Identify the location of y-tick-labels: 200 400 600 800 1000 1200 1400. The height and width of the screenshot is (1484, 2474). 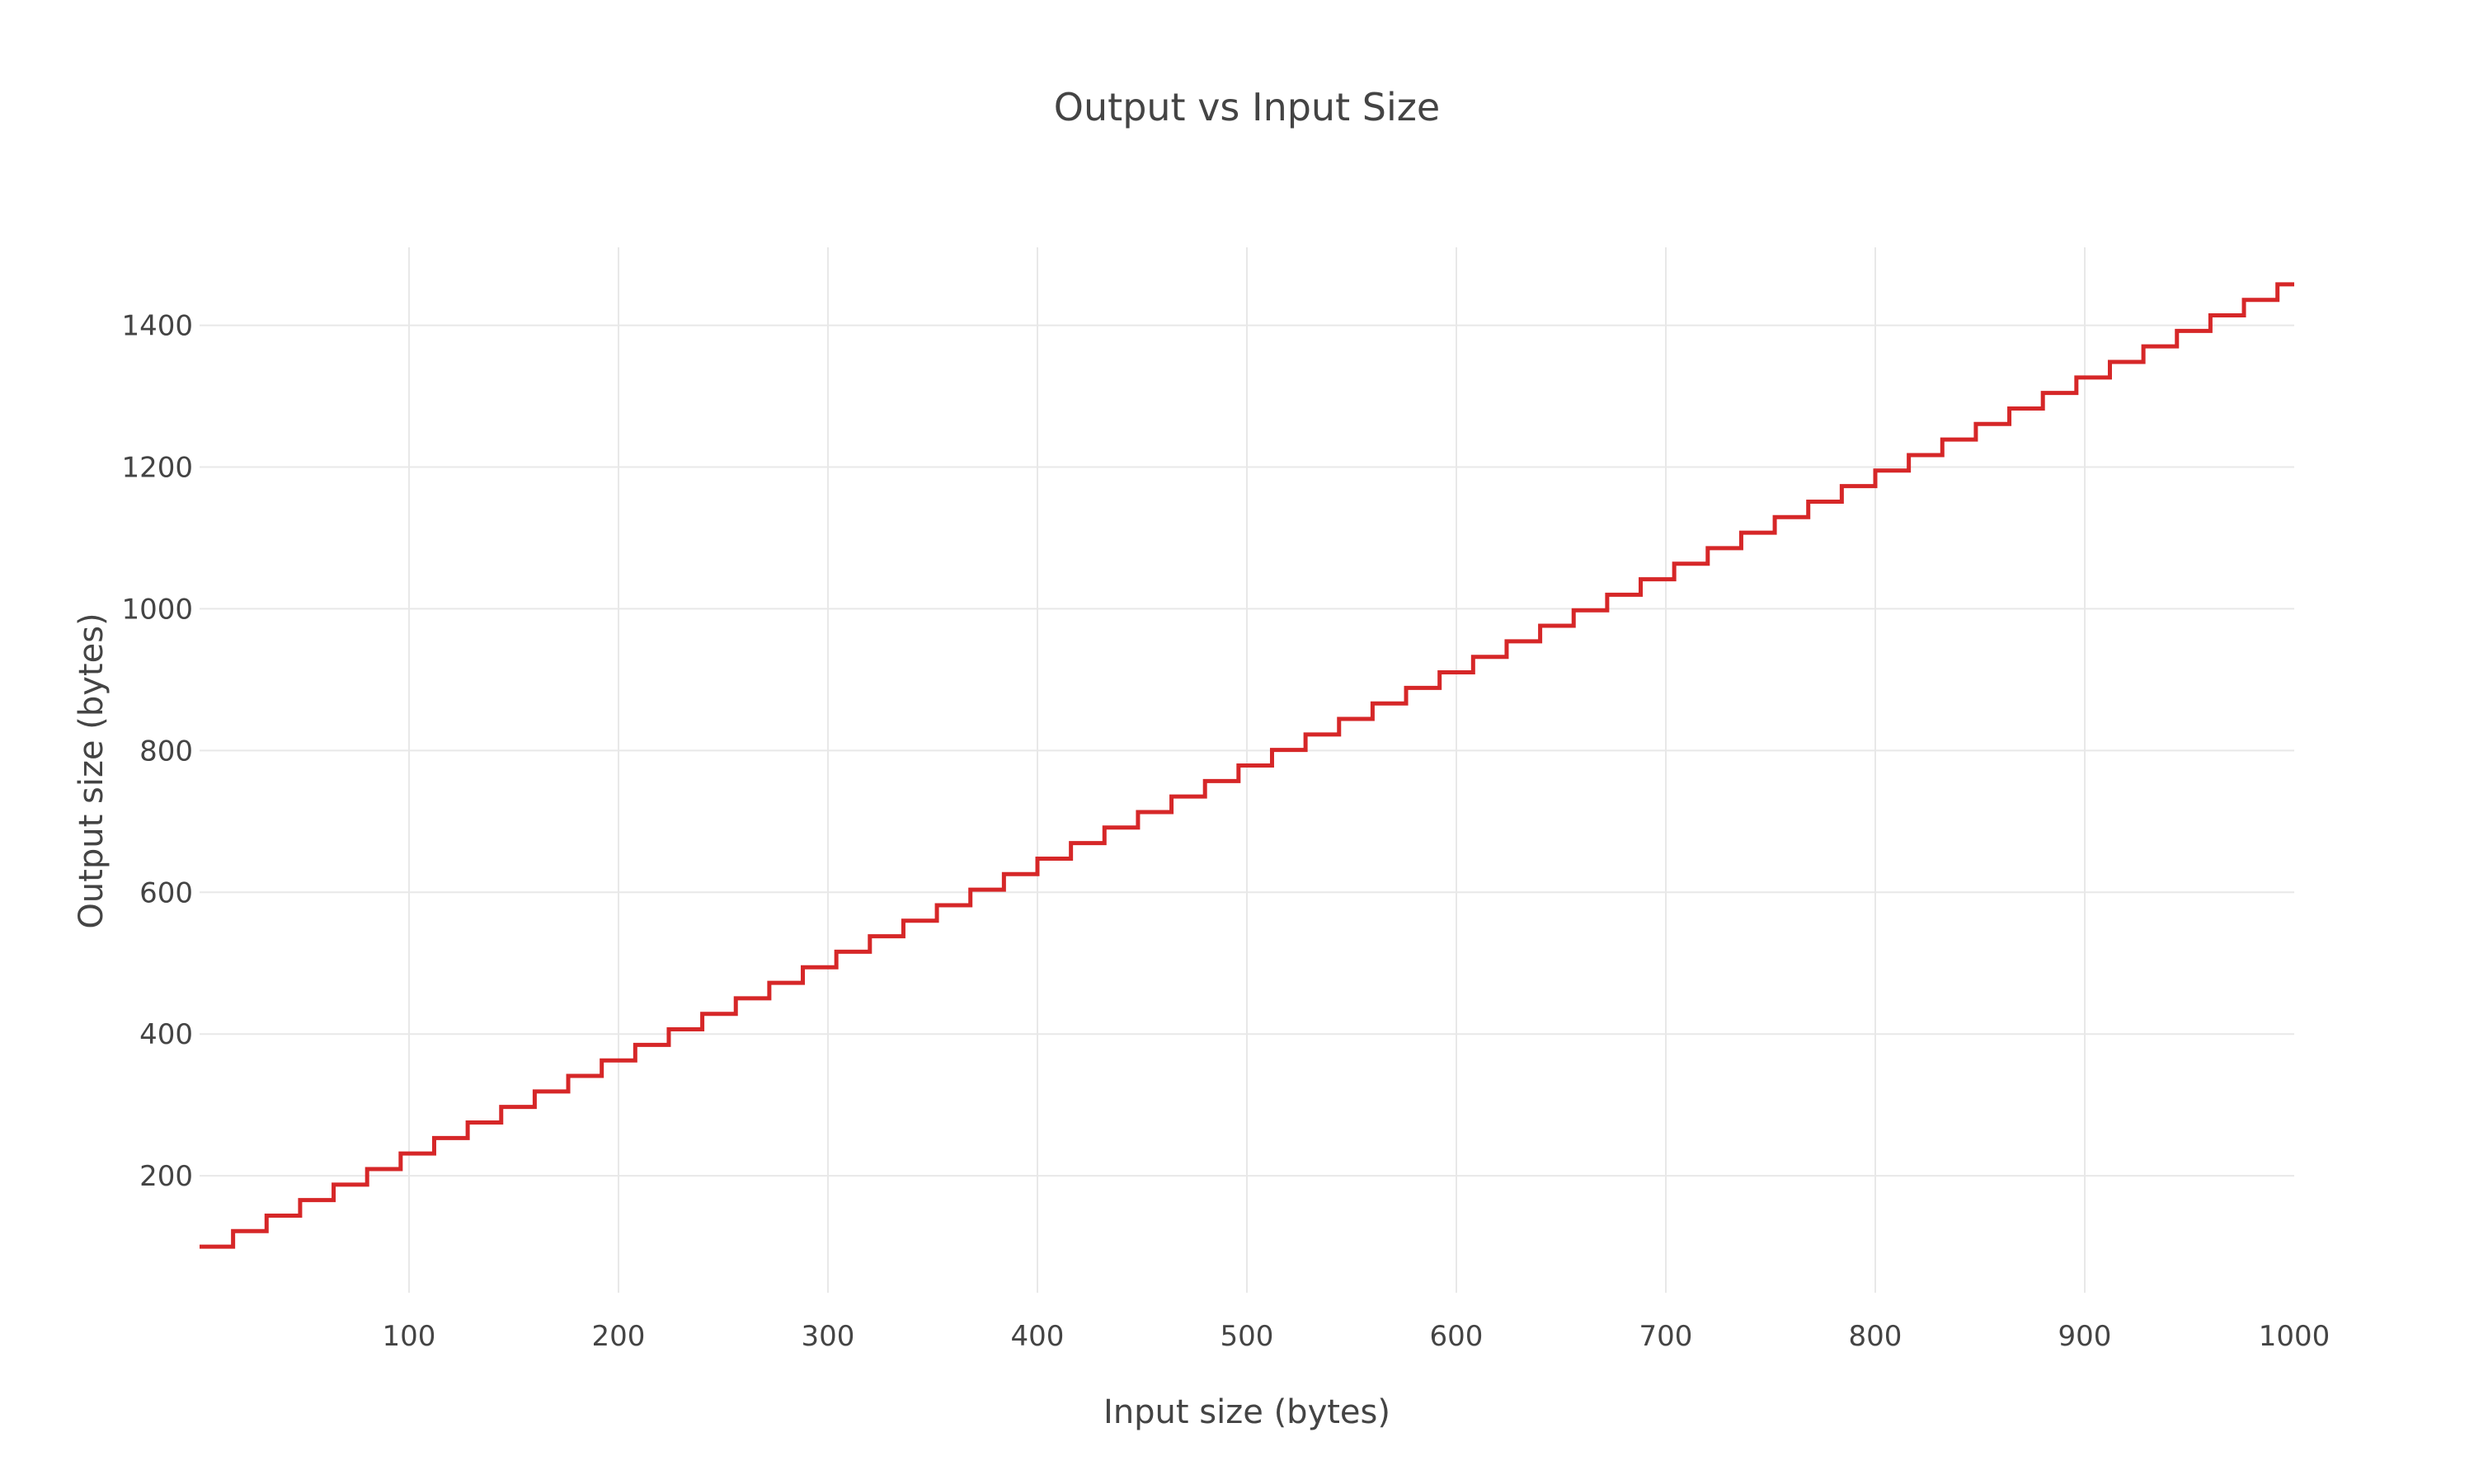
(157, 752).